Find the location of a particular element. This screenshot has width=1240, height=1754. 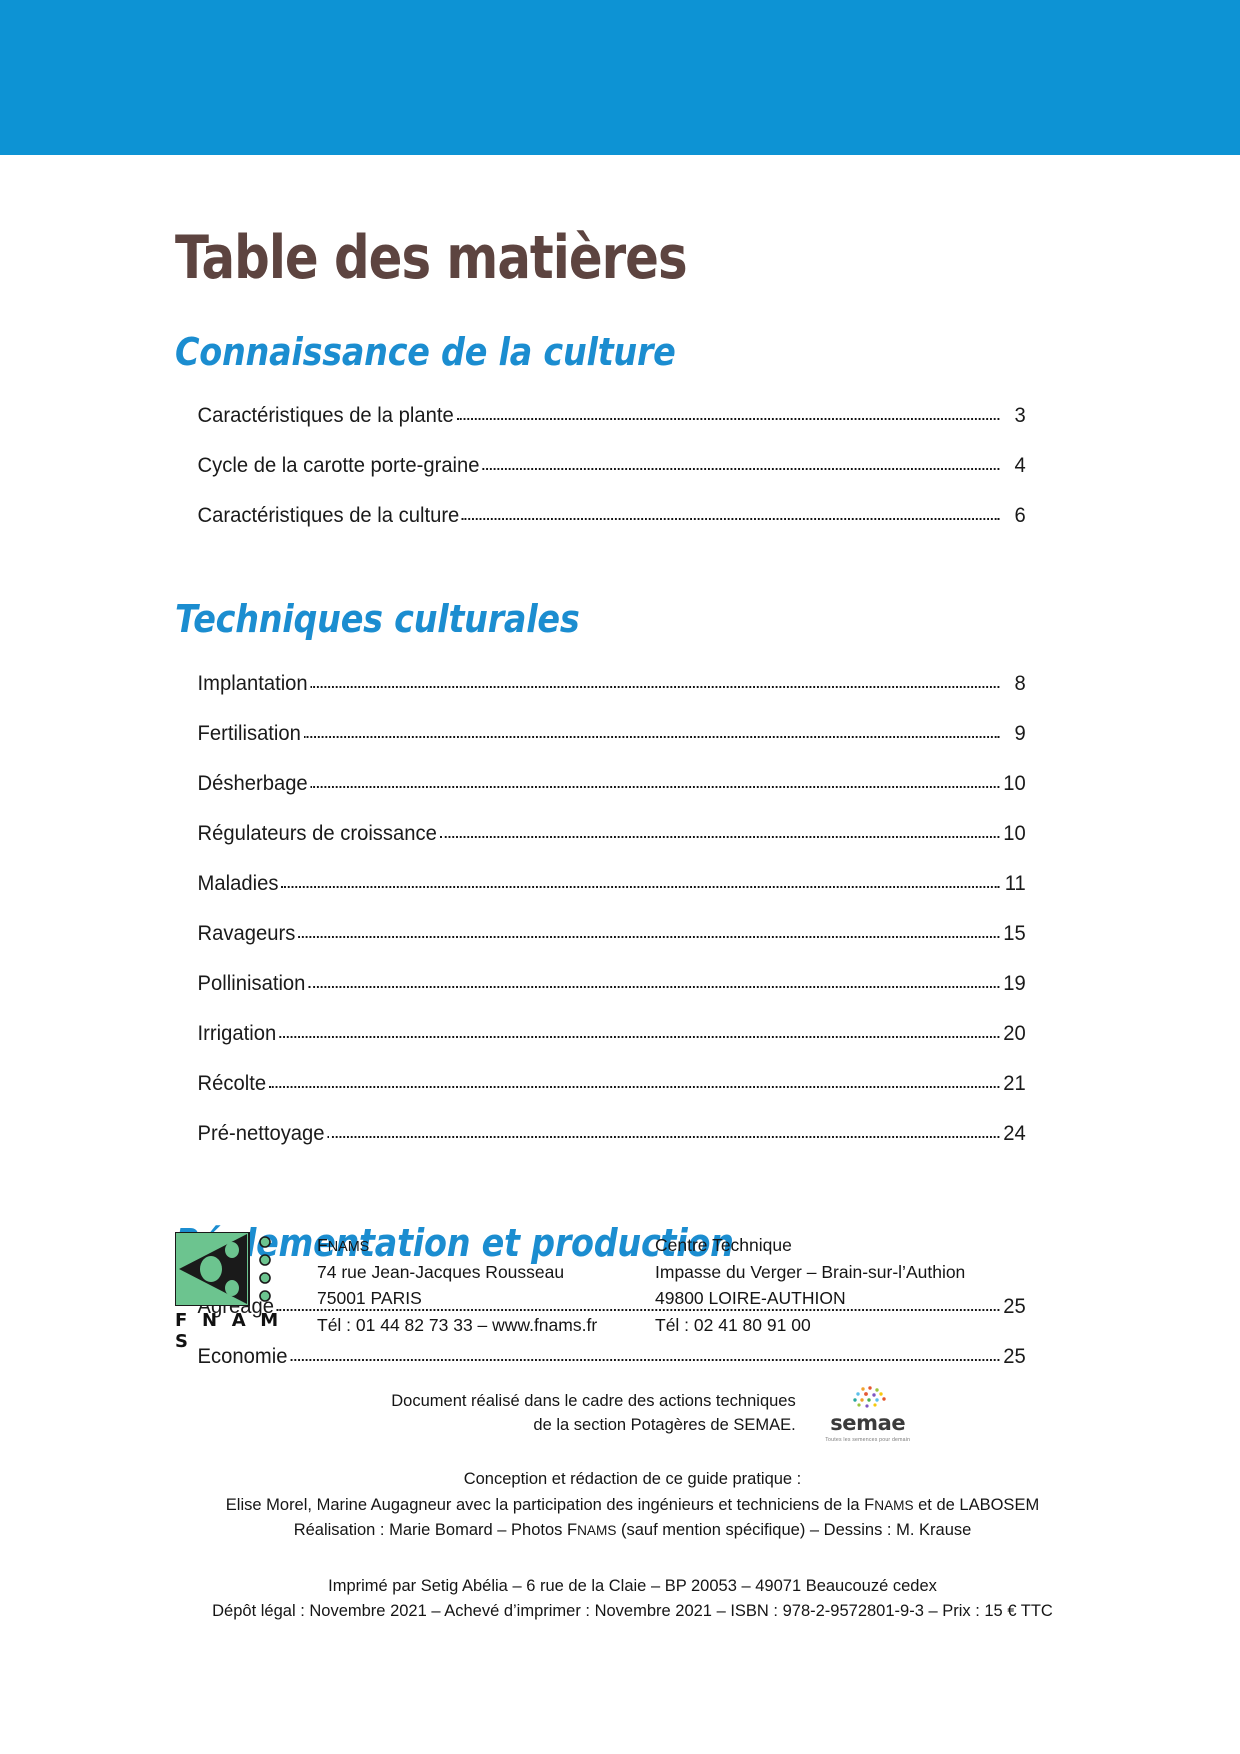

page-title: Table des matières is located at coordinates (431, 258).